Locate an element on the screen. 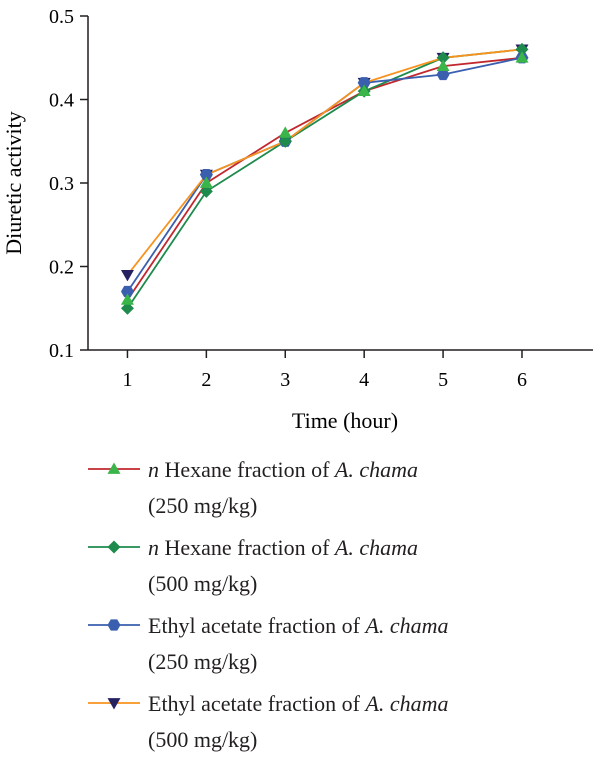 The width and height of the screenshot is (600, 764). y-tick-label: 0.3 is located at coordinates (61, 184).